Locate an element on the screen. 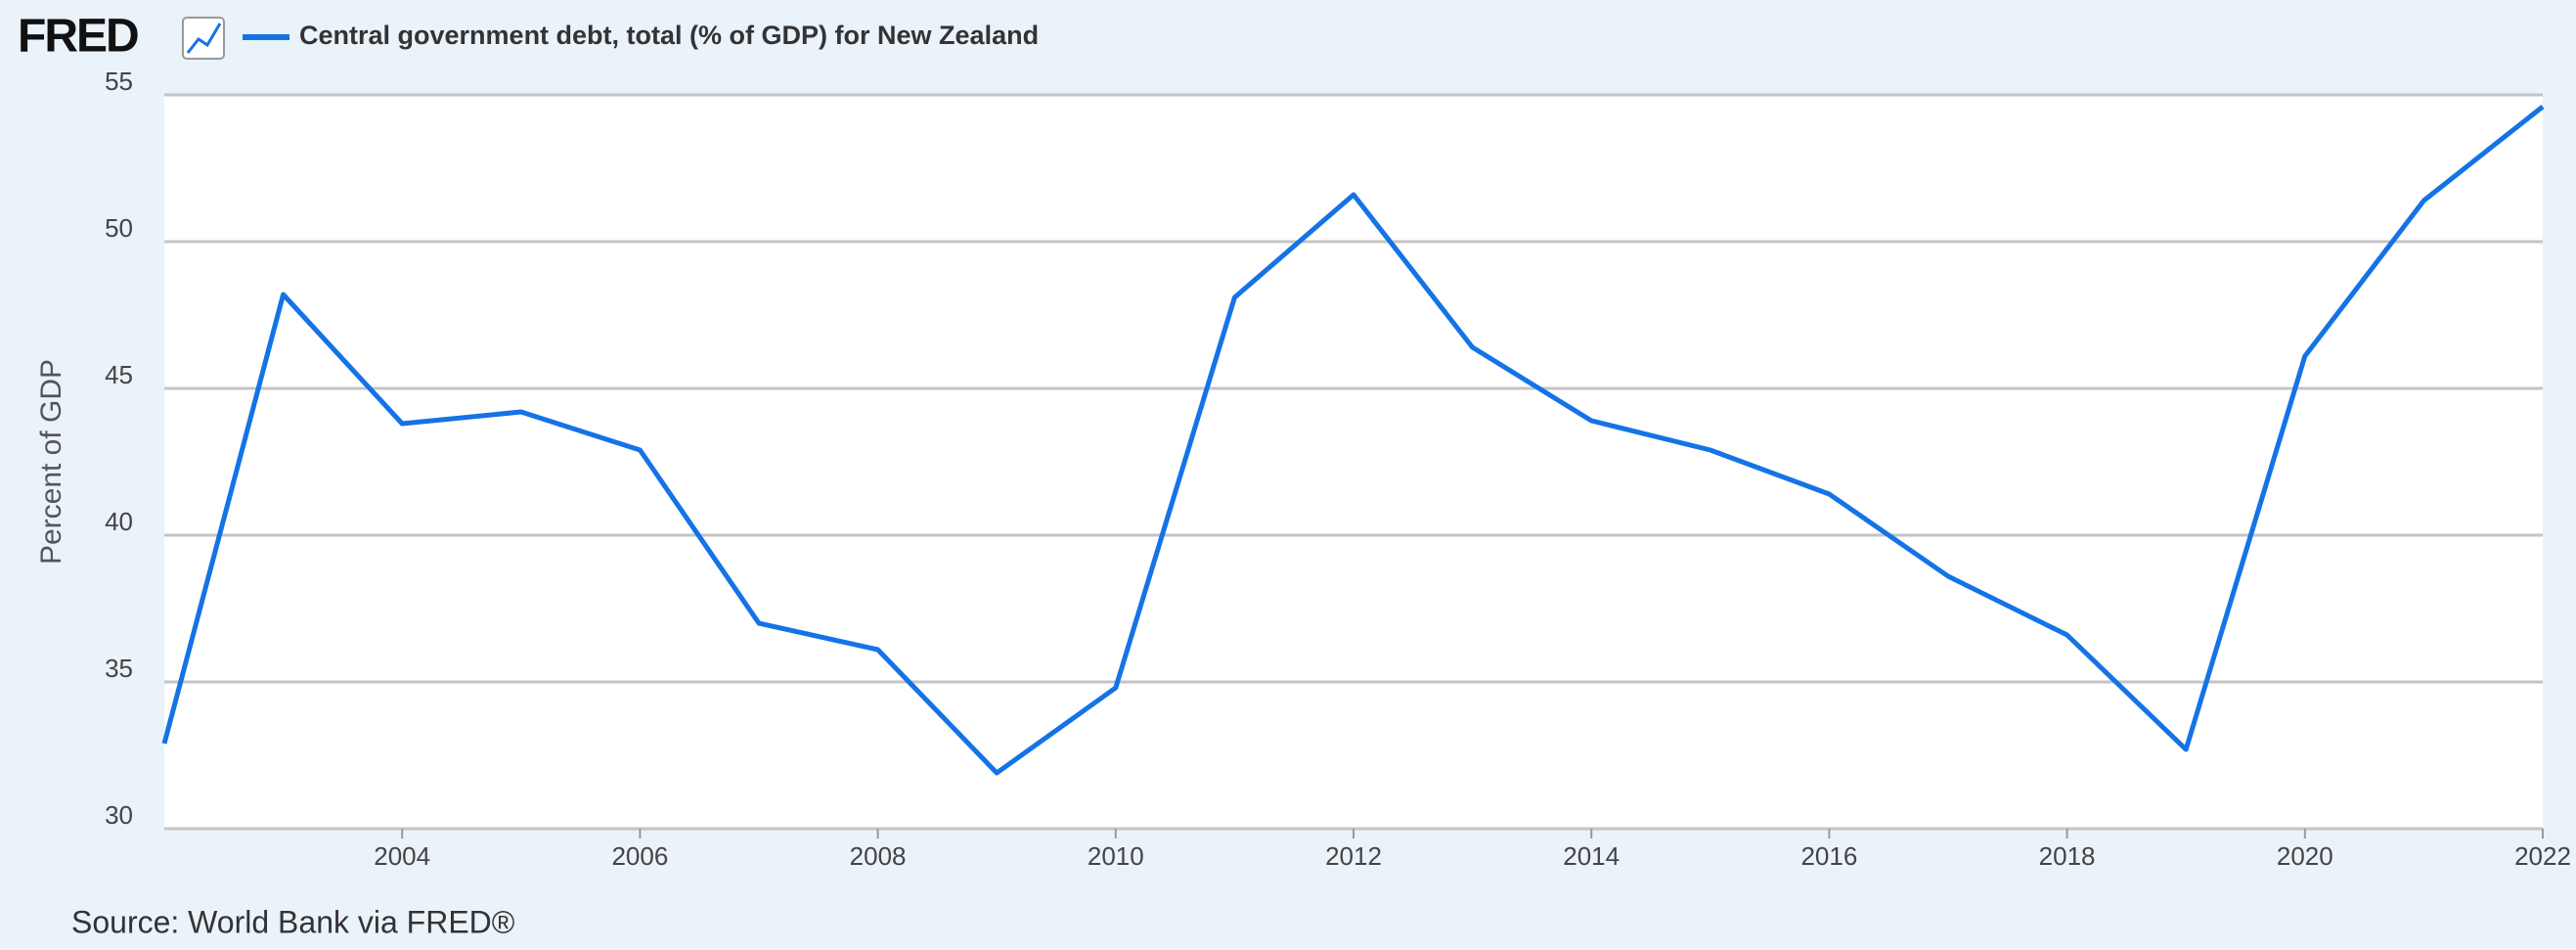 The width and height of the screenshot is (2576, 950). y-axis-label: Percent of GDP is located at coordinates (51, 462).